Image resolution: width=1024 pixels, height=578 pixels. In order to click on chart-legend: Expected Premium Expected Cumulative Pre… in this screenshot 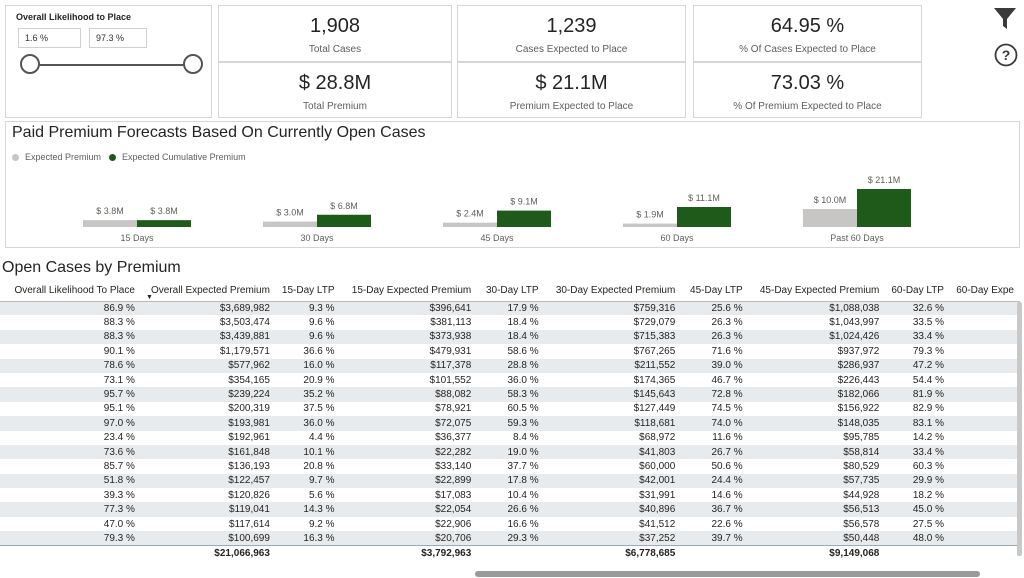, I will do `click(129, 157)`.